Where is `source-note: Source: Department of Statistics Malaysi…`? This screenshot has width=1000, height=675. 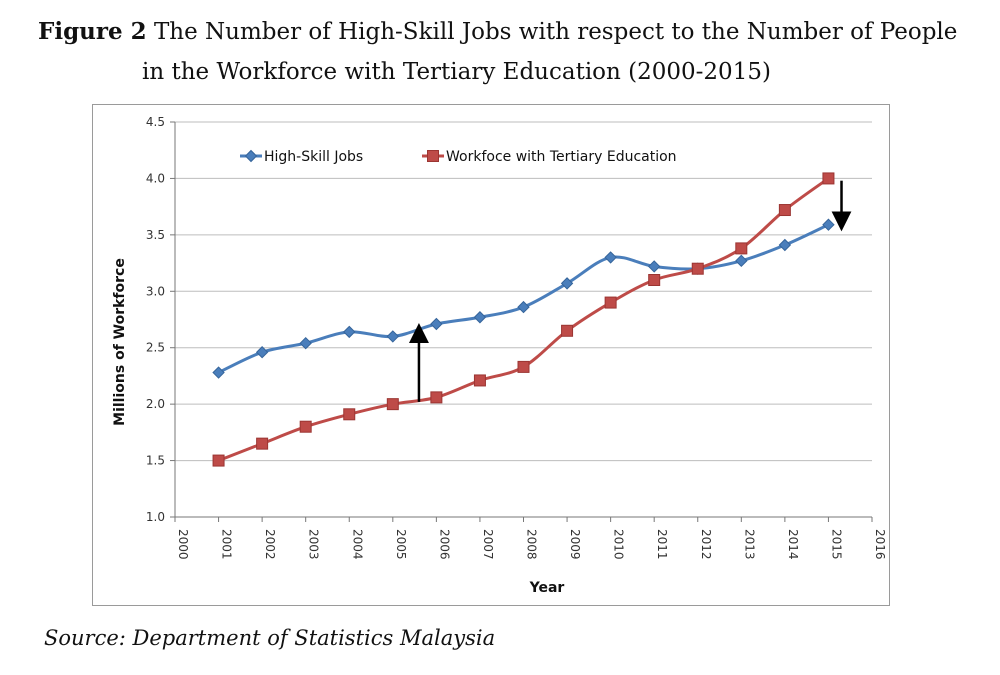 source-note: Source: Department of Statistics Malaysi… is located at coordinates (270, 638).